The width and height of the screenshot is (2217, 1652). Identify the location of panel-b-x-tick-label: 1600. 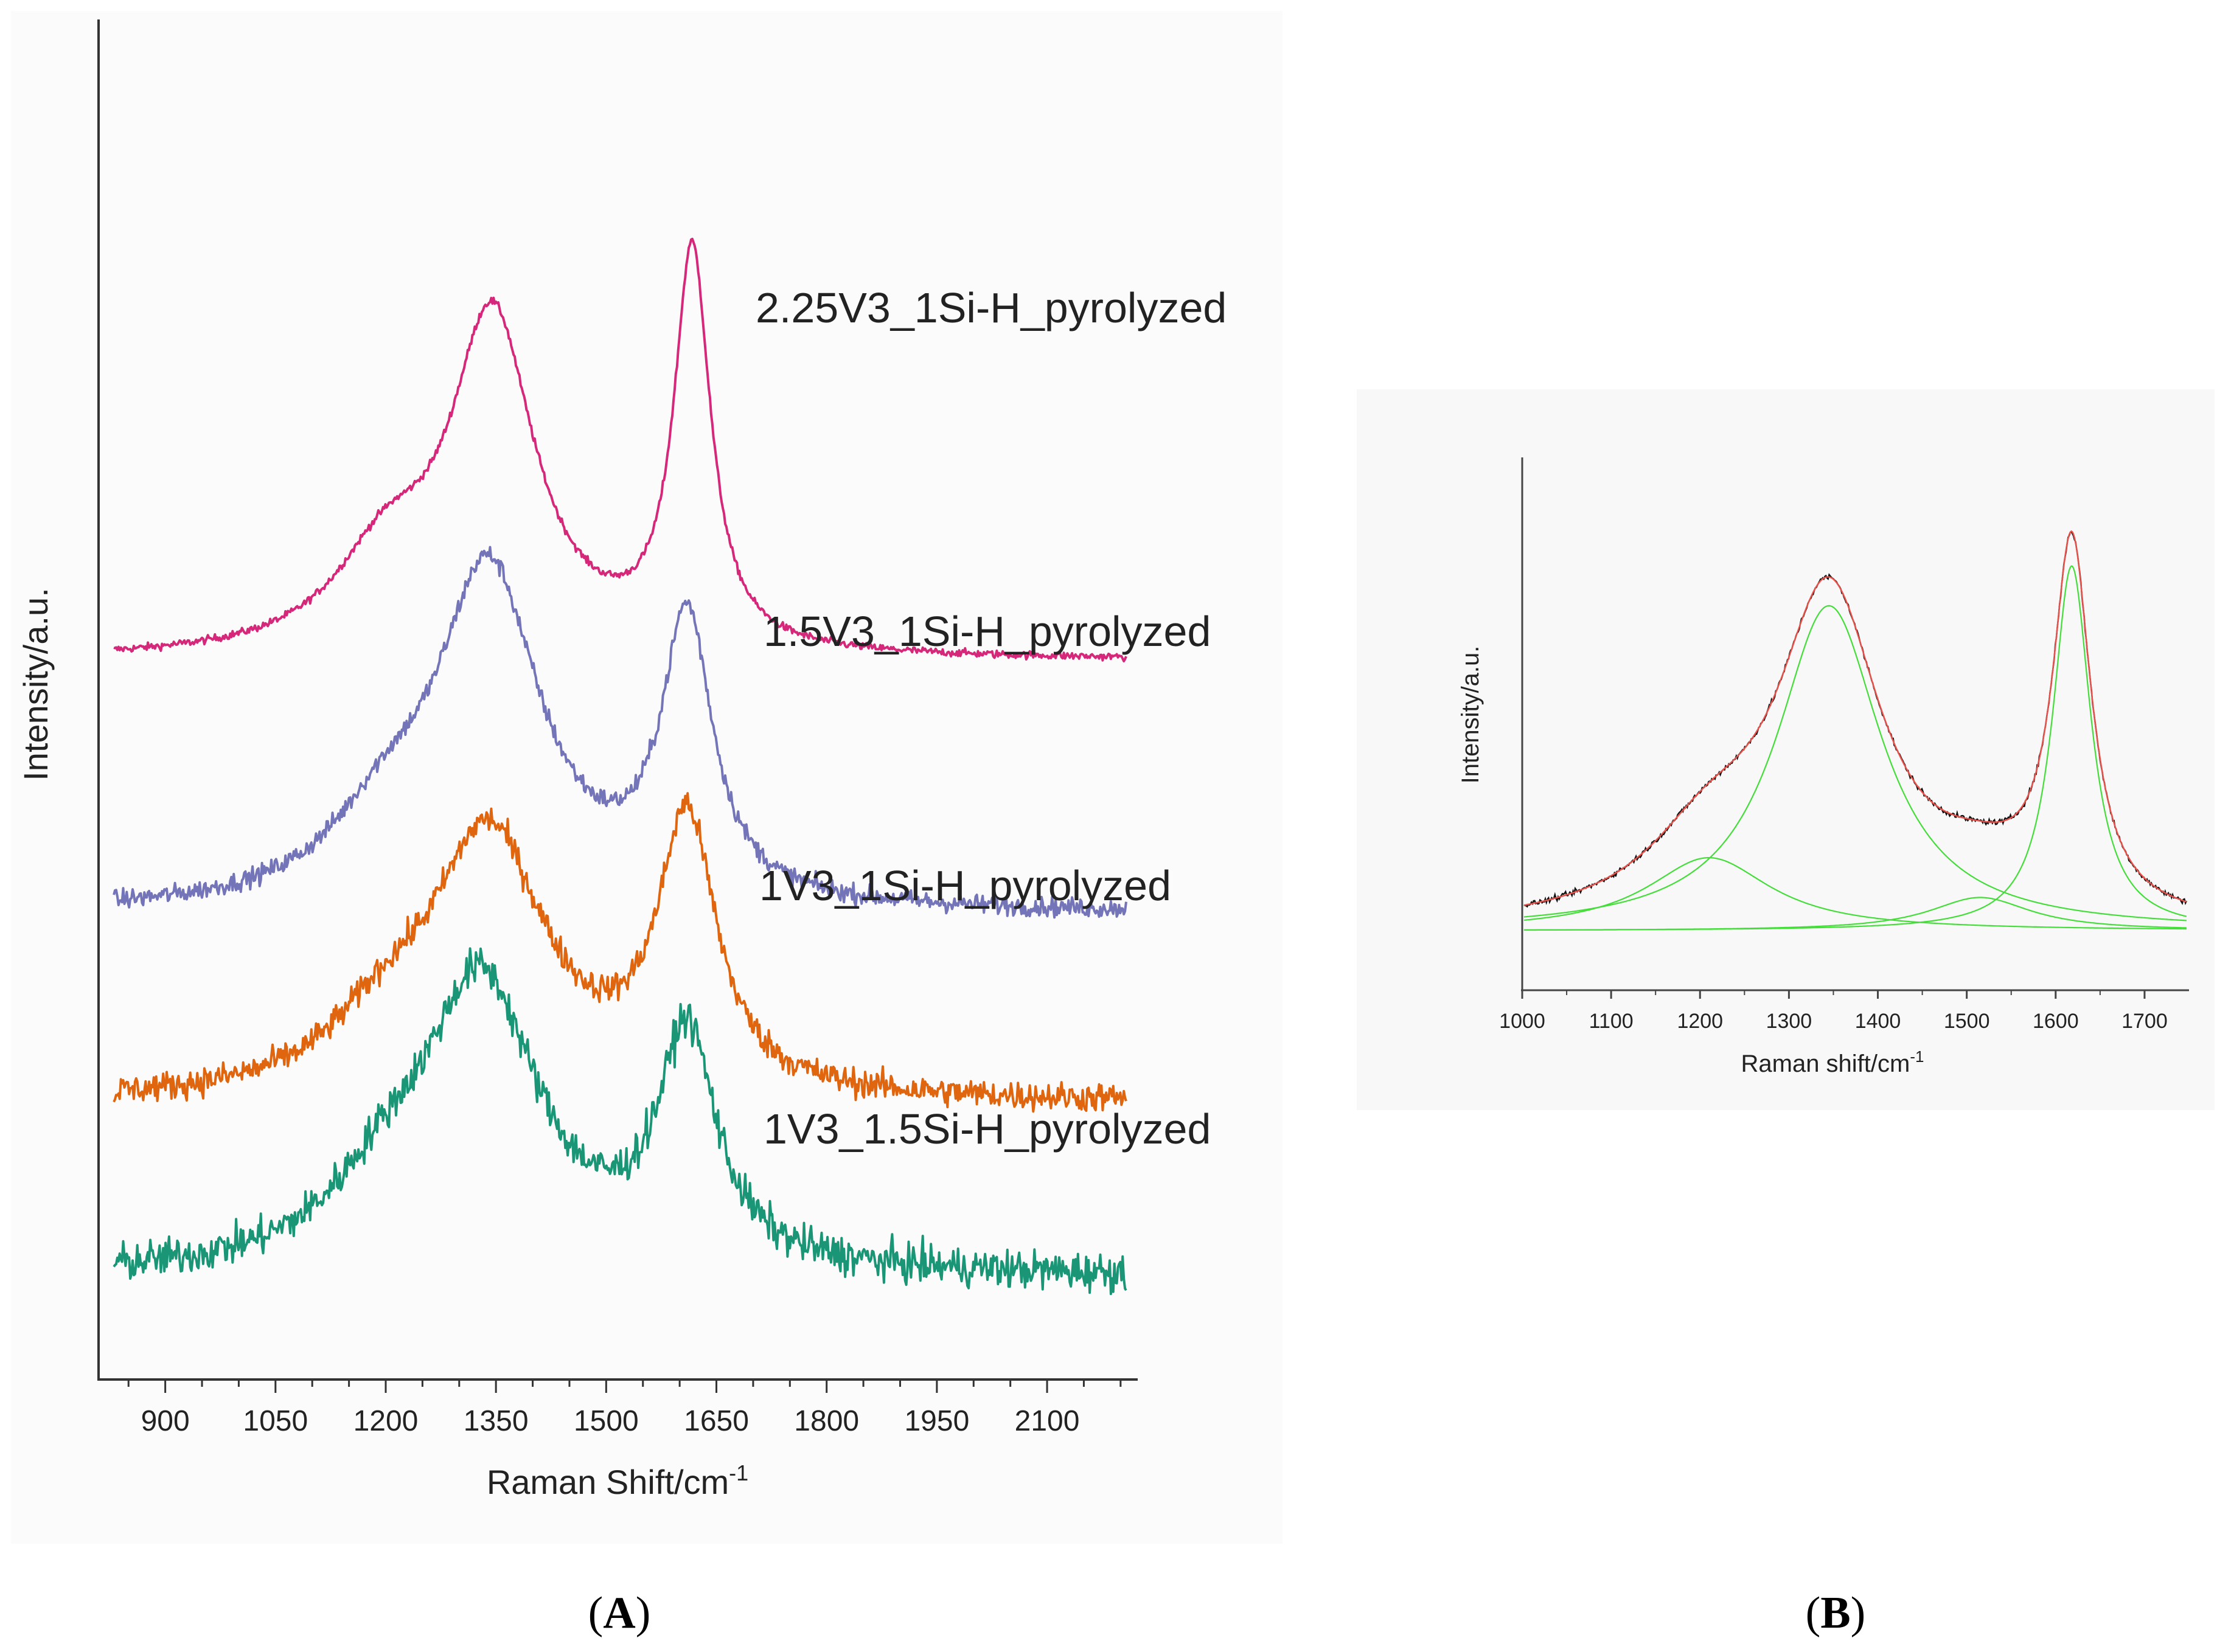
(2056, 1021).